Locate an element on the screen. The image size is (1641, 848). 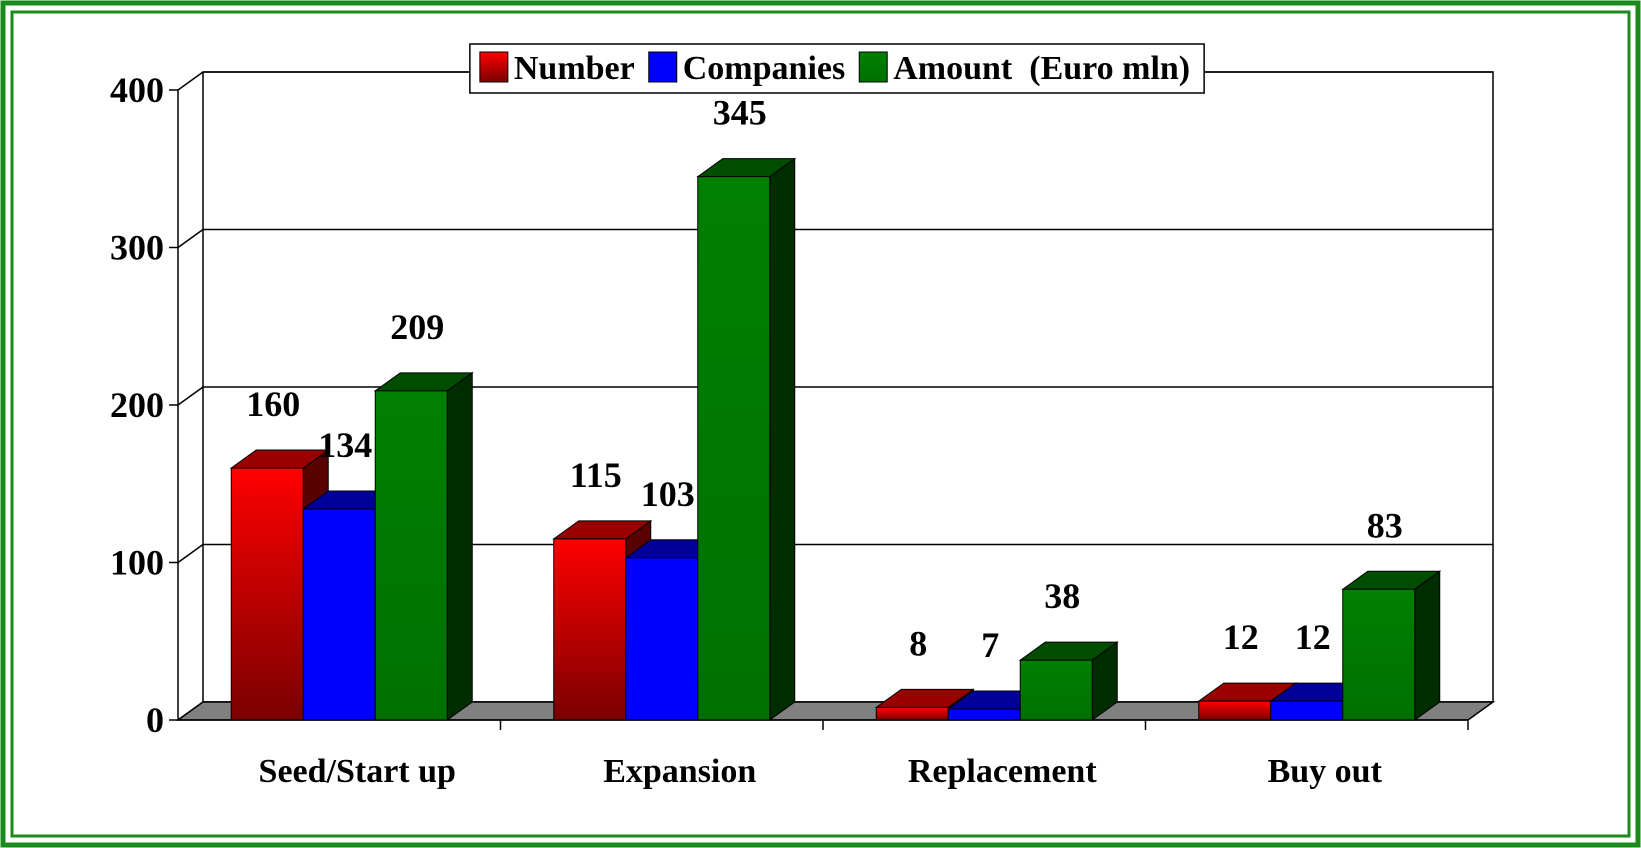
y-tick-label: 400 is located at coordinates (137, 90).